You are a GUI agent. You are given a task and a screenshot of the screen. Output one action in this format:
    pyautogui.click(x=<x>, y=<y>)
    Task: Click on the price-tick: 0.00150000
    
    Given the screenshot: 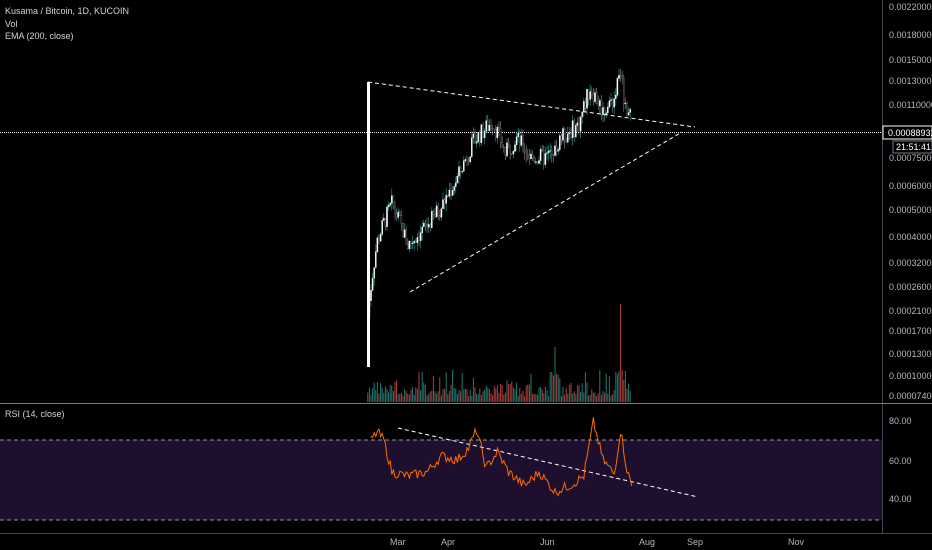 What is the action you would take?
    pyautogui.click(x=910, y=60)
    